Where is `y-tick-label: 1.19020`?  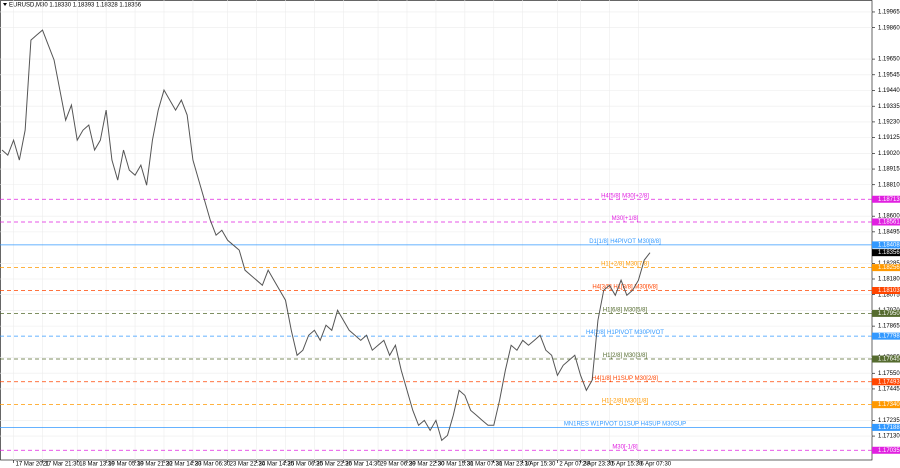 y-tick-label: 1.19020 is located at coordinates (889, 154).